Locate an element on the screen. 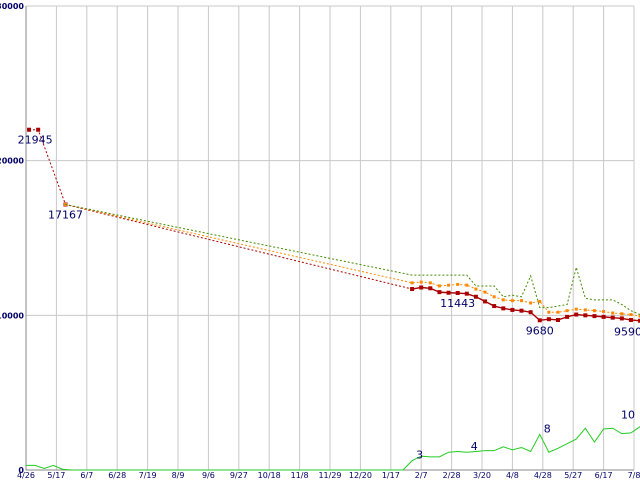 Image resolution: width=640 pixels, height=480 pixels. data-label: 8 is located at coordinates (547, 428).